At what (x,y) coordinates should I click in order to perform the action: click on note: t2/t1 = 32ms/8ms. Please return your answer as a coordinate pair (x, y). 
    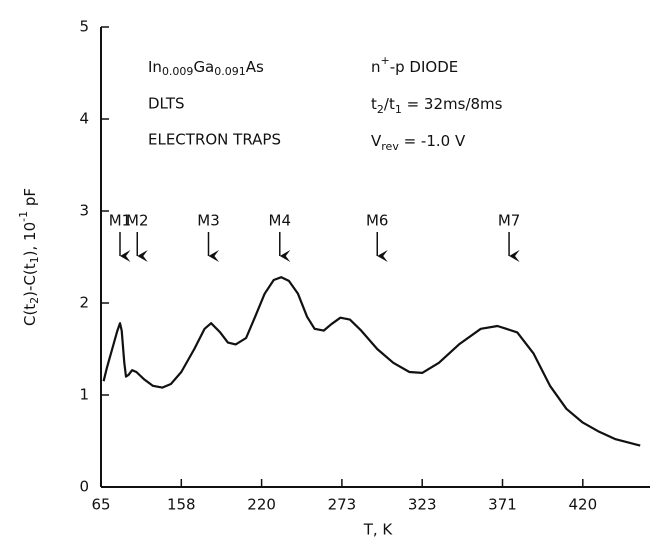
    Looking at the image, I should click on (437, 106).